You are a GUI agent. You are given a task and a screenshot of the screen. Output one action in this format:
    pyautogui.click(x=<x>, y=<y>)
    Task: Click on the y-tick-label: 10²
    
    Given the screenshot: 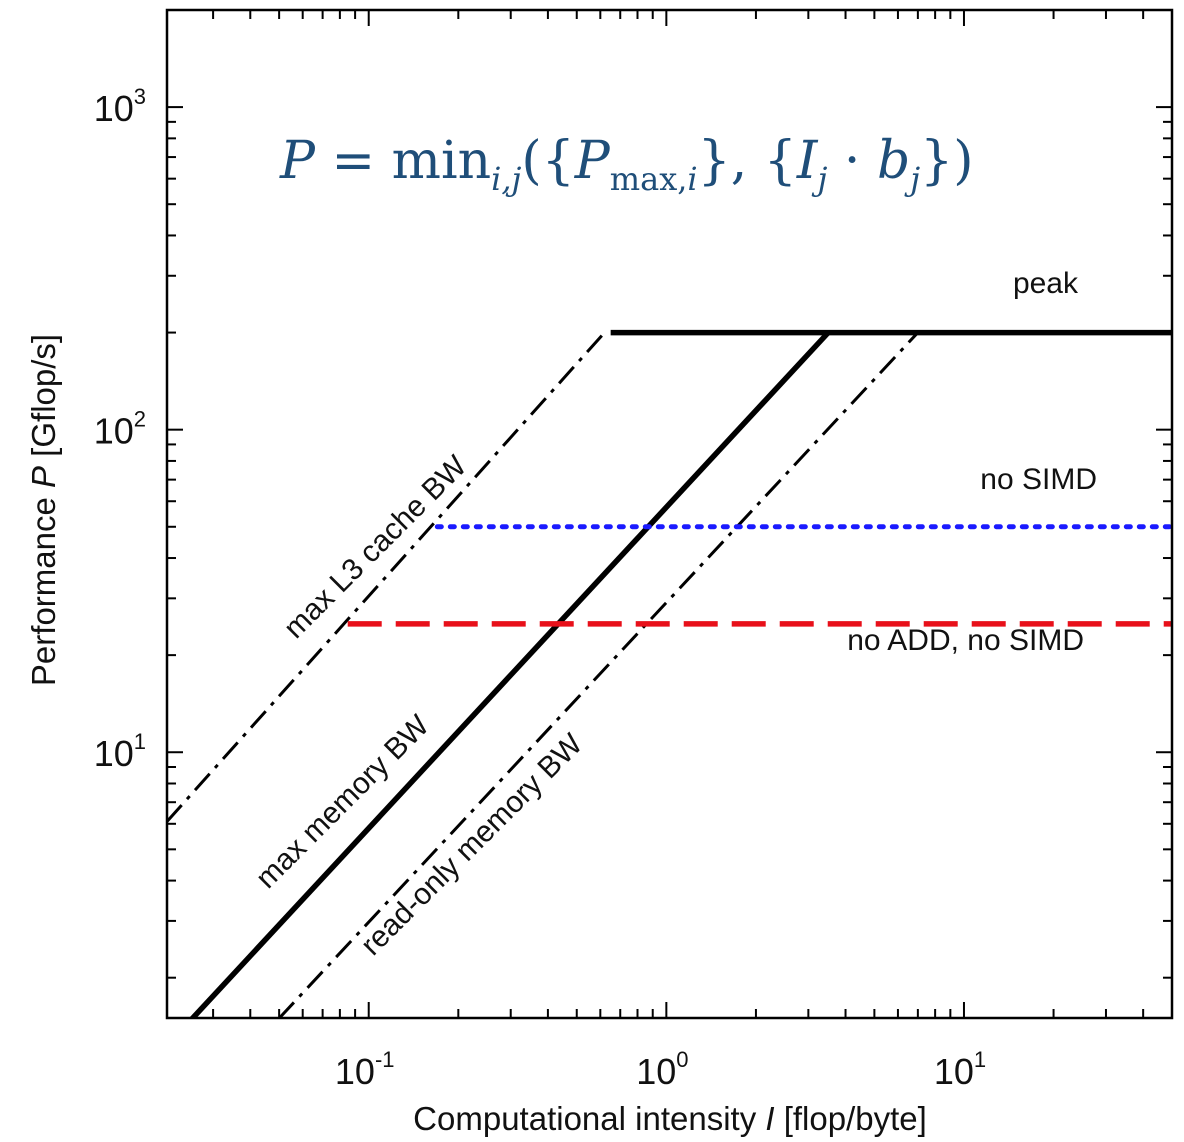 What is the action you would take?
    pyautogui.click(x=120, y=429)
    